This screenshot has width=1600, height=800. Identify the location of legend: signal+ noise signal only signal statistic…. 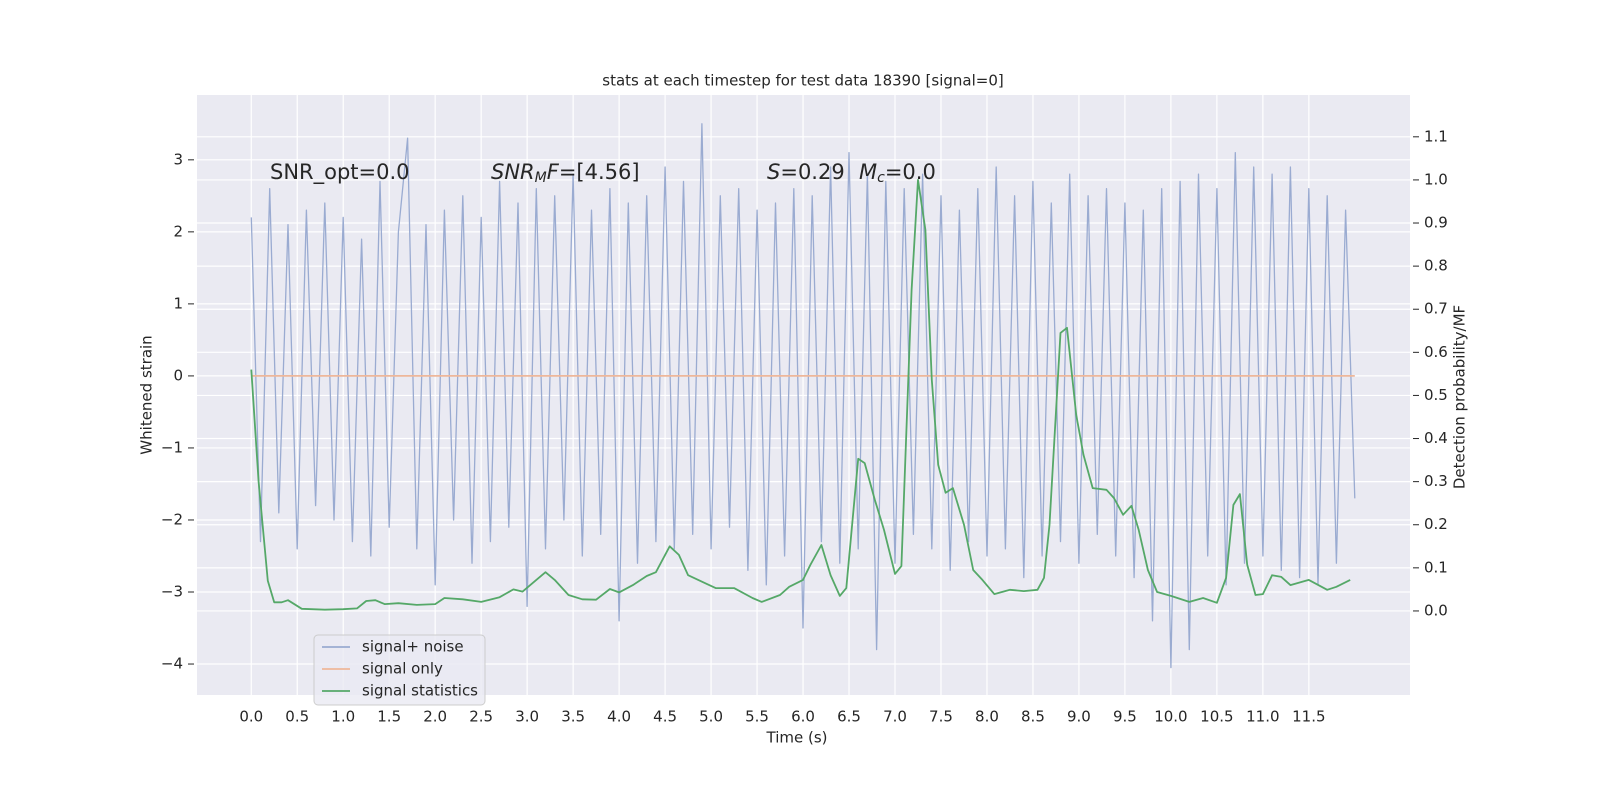
(399, 670).